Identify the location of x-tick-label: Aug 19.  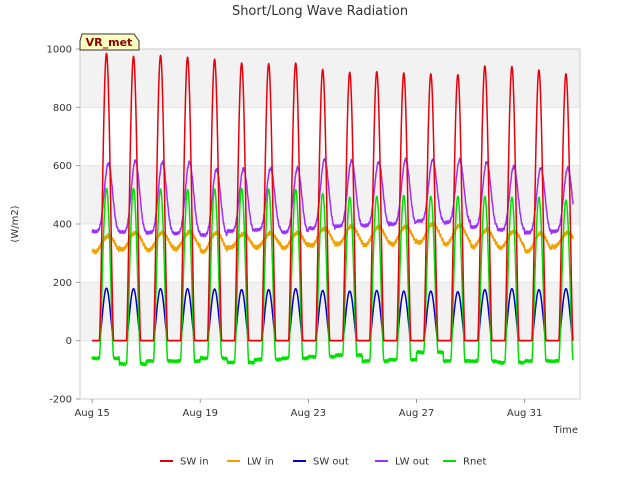
(200, 413).